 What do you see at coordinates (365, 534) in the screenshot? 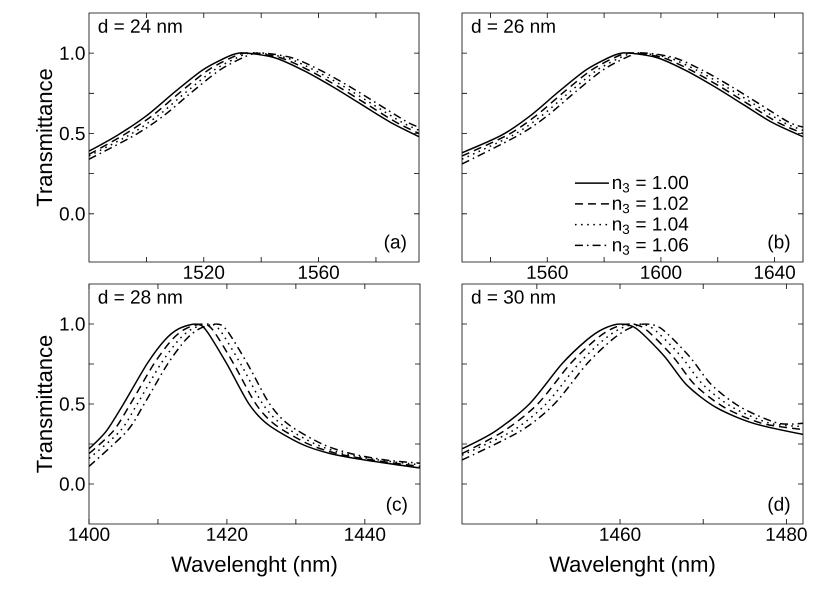
I see `x-tick-label: 1440` at bounding box center [365, 534].